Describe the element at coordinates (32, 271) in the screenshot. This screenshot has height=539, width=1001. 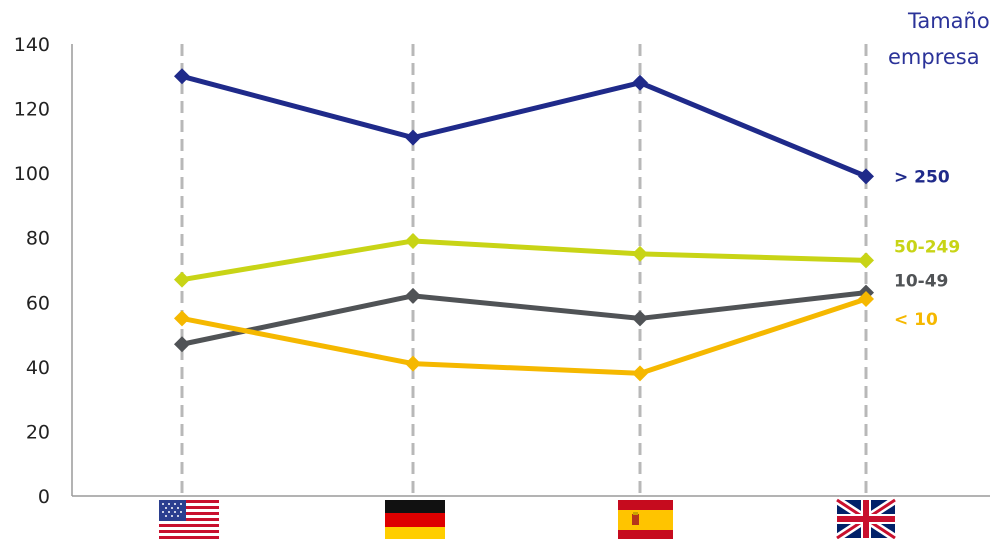
I see `y-tick-labels: 0 20 40 60 80 100 120 140` at that location.